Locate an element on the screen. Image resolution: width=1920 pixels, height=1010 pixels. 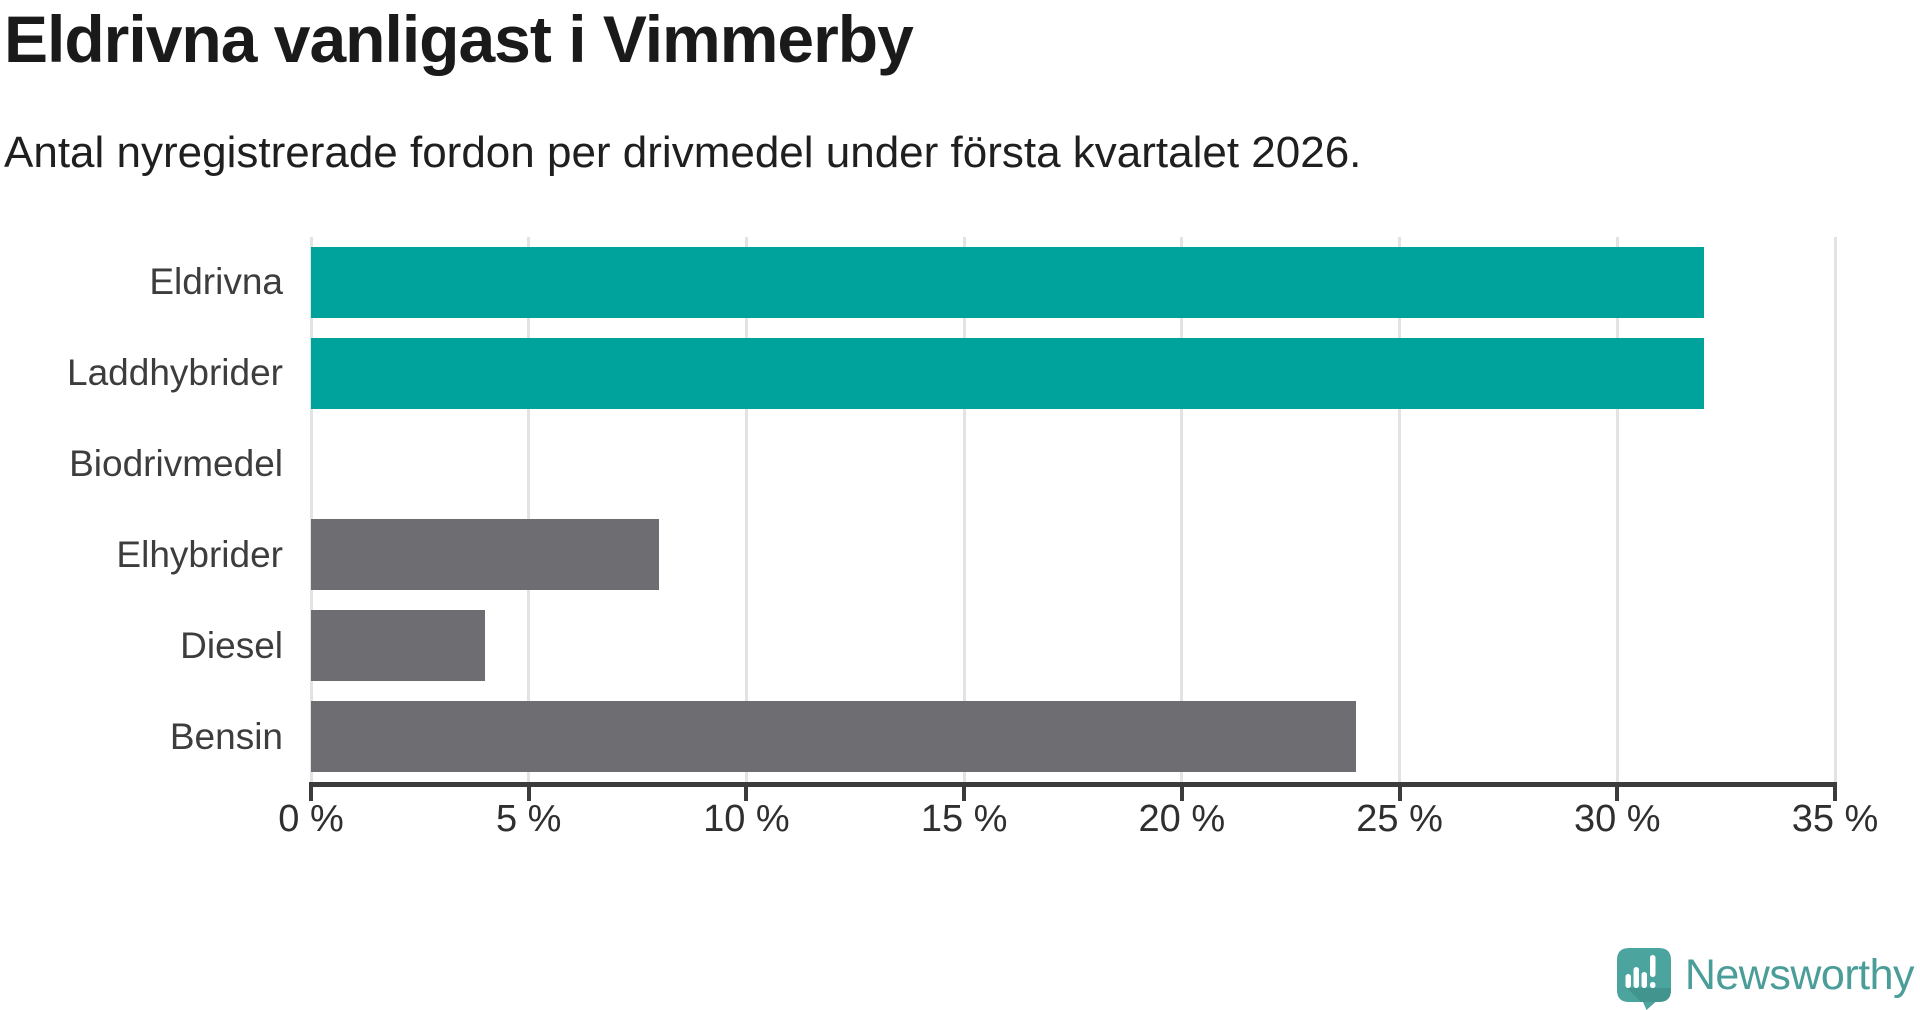
x-tick-label: 10 % is located at coordinates (746, 819).